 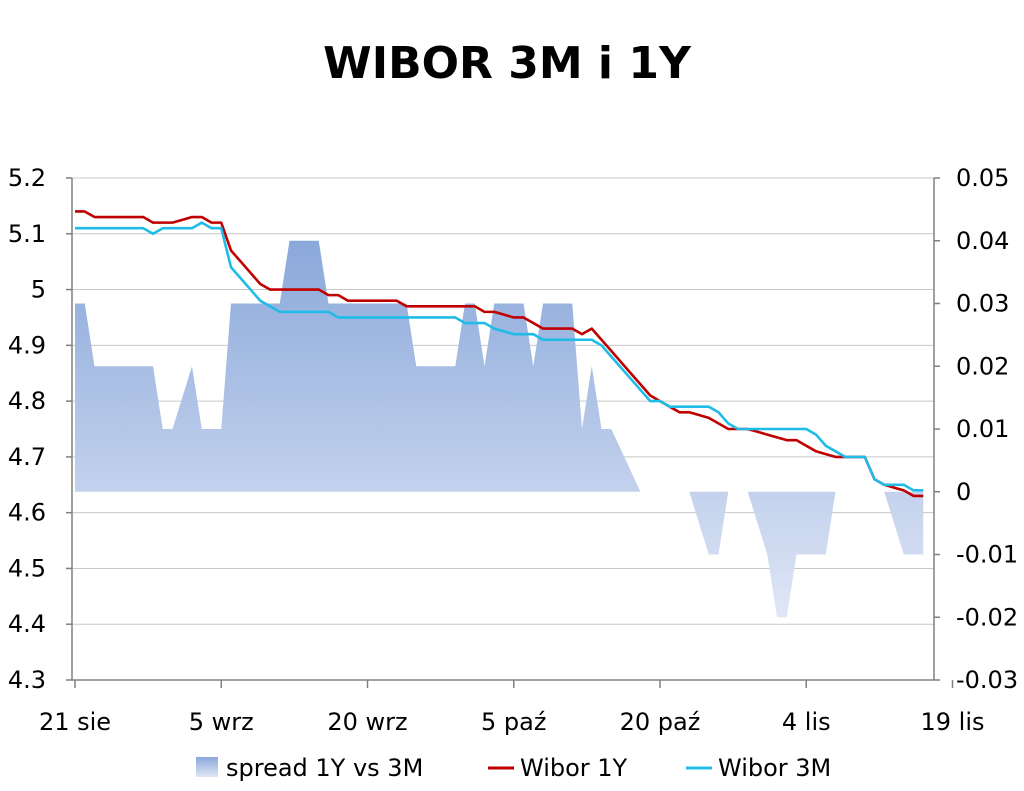 I want to click on legend-label-wibor-1y: Wibor 1Y, so click(x=574, y=768).